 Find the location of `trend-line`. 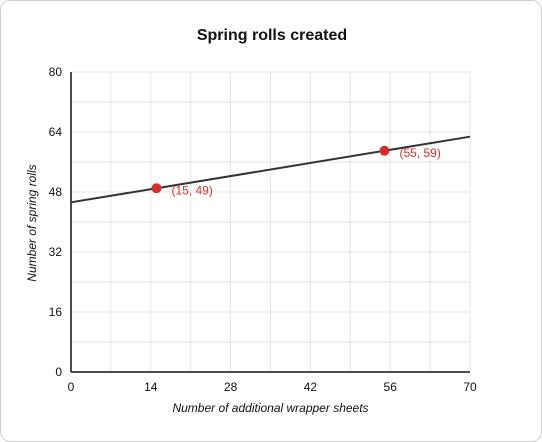

trend-line is located at coordinates (270, 169).